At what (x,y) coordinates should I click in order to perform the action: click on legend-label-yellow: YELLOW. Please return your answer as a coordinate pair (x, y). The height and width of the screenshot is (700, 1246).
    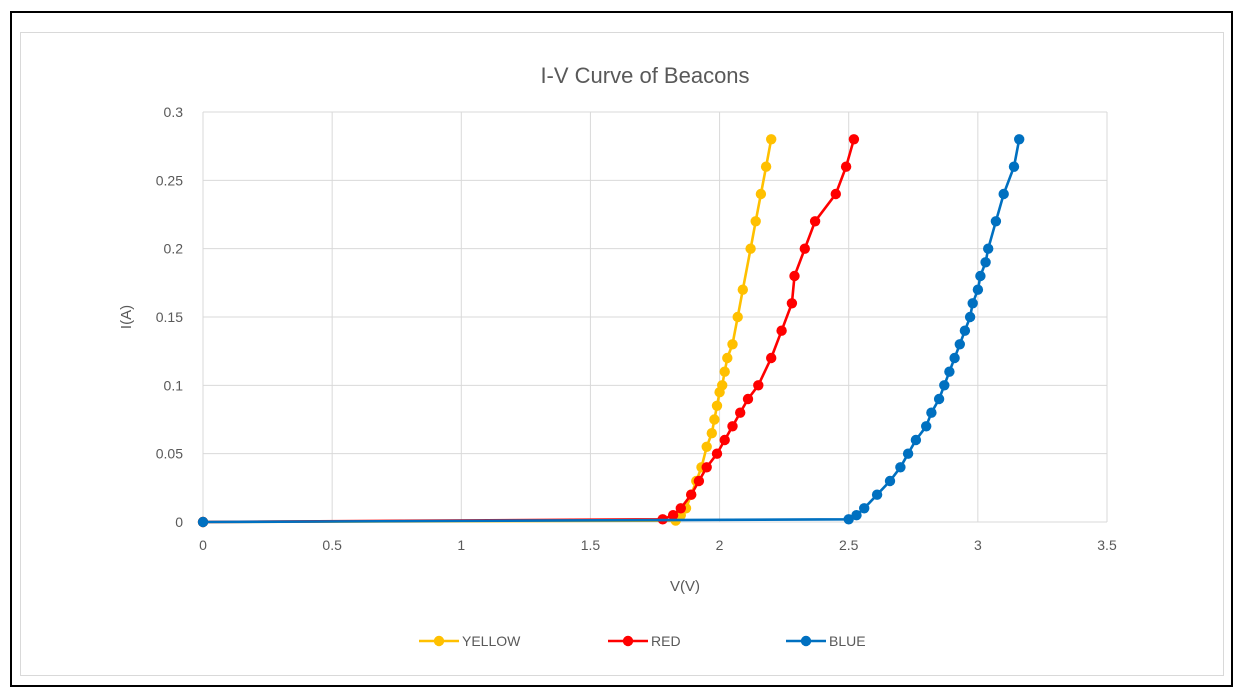
    Looking at the image, I should click on (491, 641).